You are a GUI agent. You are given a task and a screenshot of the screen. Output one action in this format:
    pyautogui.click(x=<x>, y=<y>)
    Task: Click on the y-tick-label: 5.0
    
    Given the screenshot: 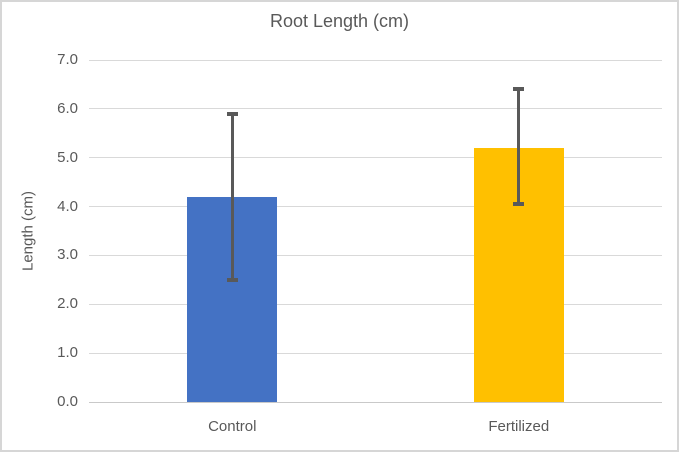 What is the action you would take?
    pyautogui.click(x=67, y=157)
    